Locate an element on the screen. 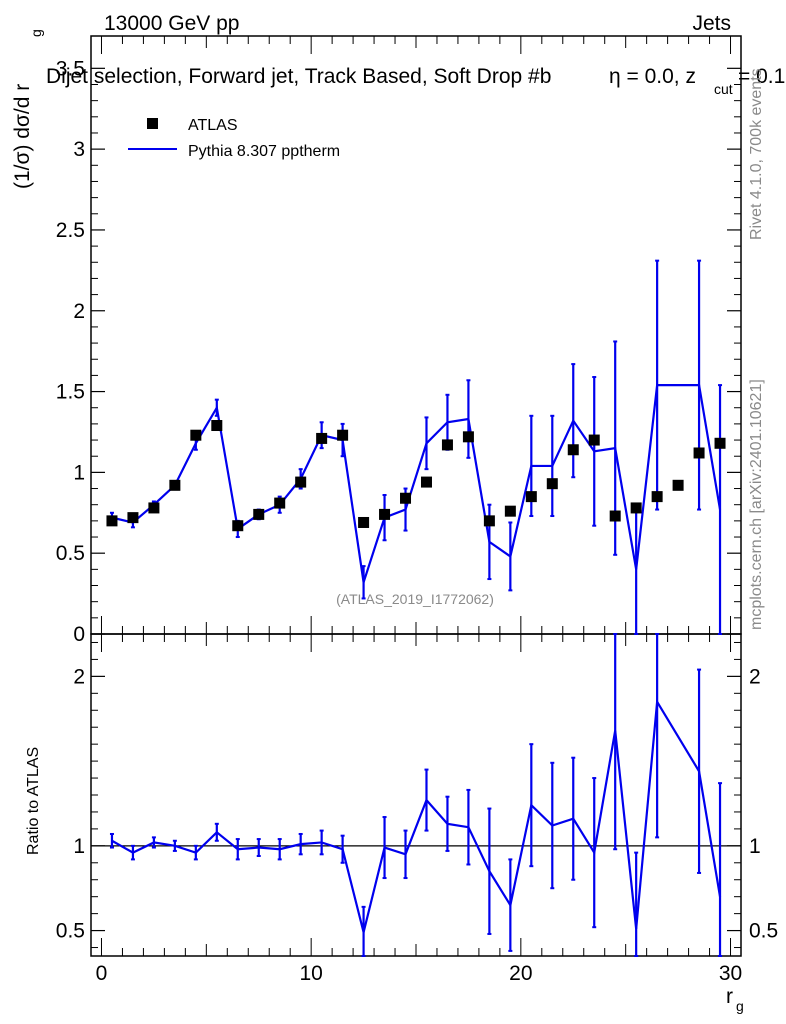 The height and width of the screenshot is (1024, 786). x-axis-label: r is located at coordinates (729, 996).